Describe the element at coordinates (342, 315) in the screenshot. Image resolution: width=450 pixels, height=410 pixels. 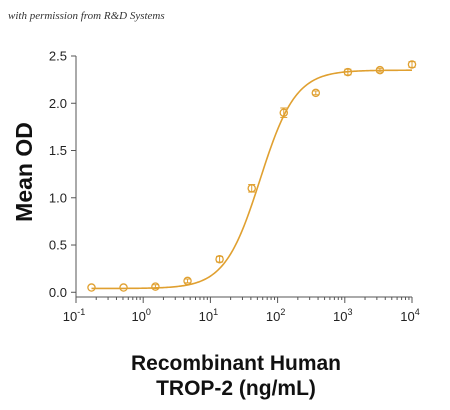
I see `x-tick-label: 10³` at that location.